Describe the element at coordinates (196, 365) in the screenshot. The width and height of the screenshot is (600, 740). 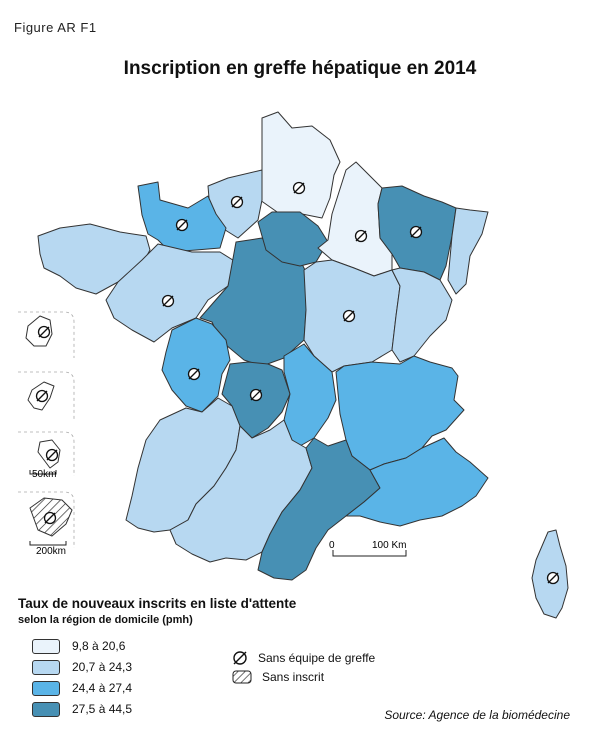
I see `region-poitou-charentes` at that location.